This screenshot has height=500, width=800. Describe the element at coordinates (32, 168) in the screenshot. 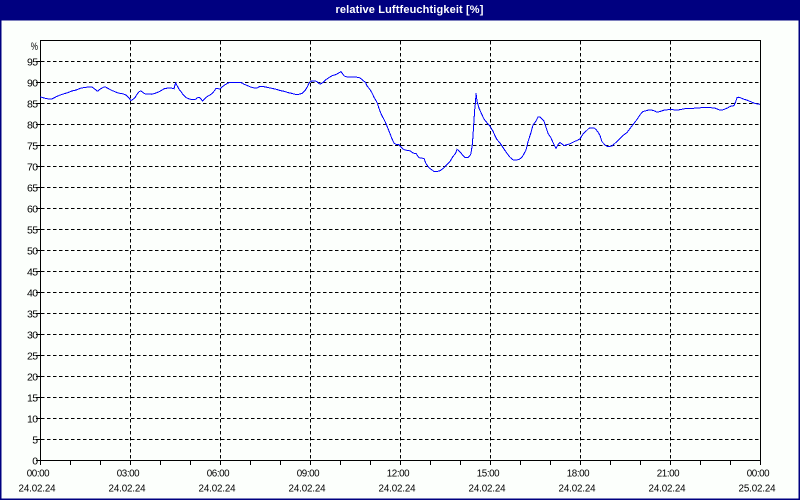

I see `svg-text: 70` at that location.